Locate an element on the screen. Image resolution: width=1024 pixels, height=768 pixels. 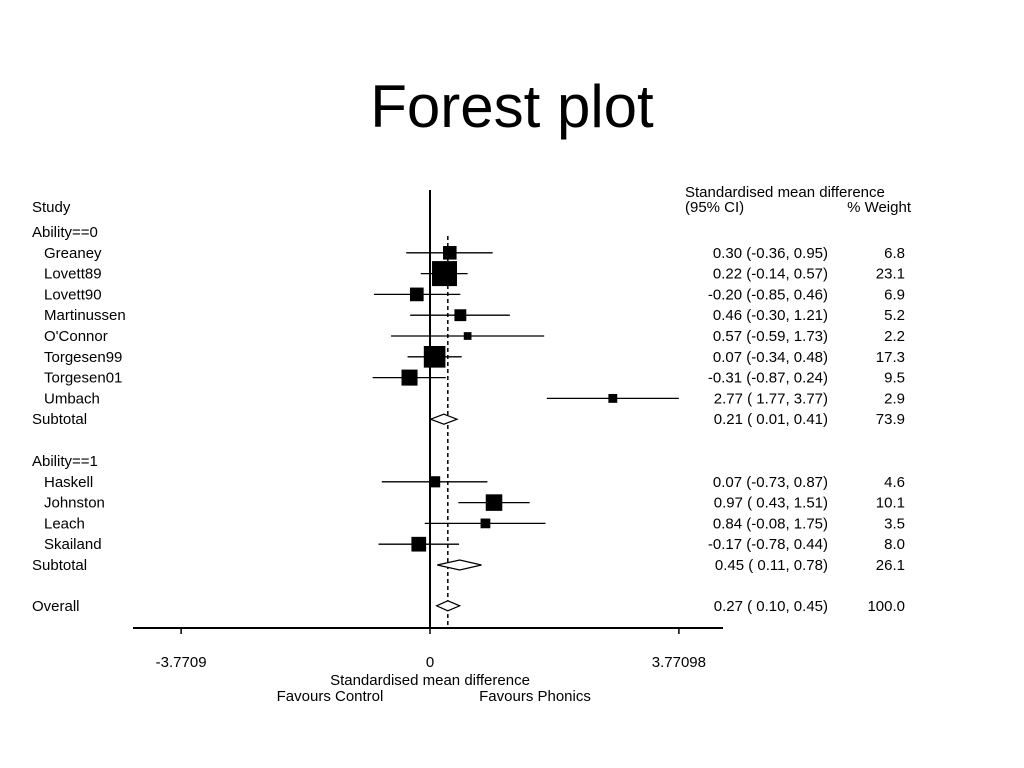
study-name: Skailand is located at coordinates (73, 544).